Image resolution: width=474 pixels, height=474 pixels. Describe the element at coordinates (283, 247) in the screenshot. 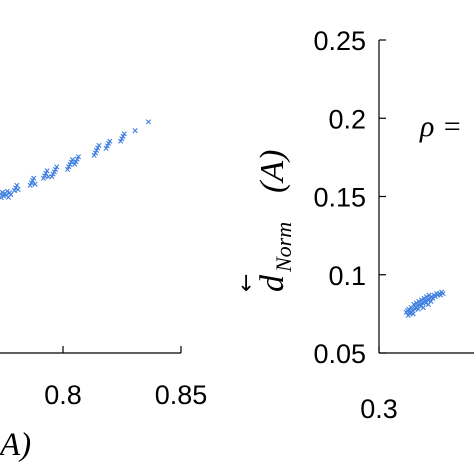

I see `right-y-label-subscript: Norm` at that location.